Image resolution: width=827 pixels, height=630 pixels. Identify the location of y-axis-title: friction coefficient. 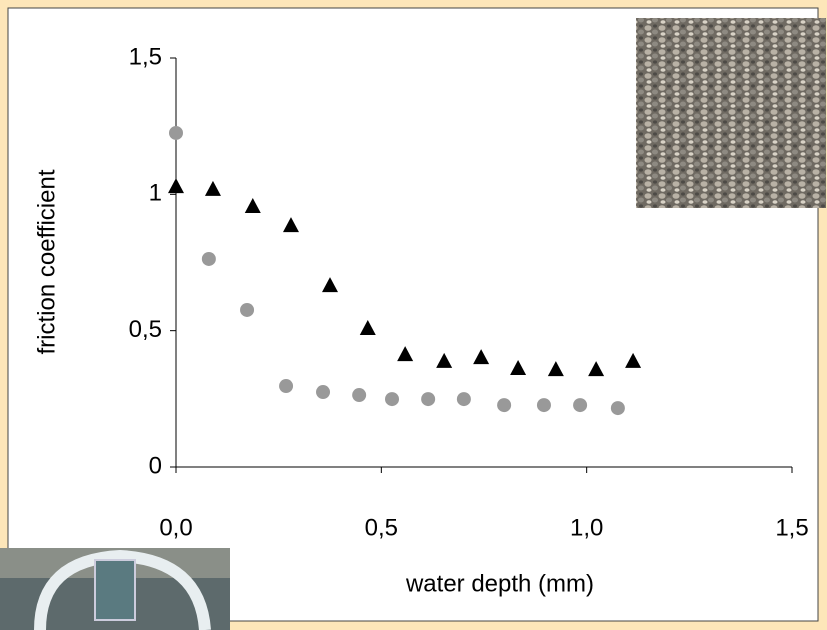
(46, 261).